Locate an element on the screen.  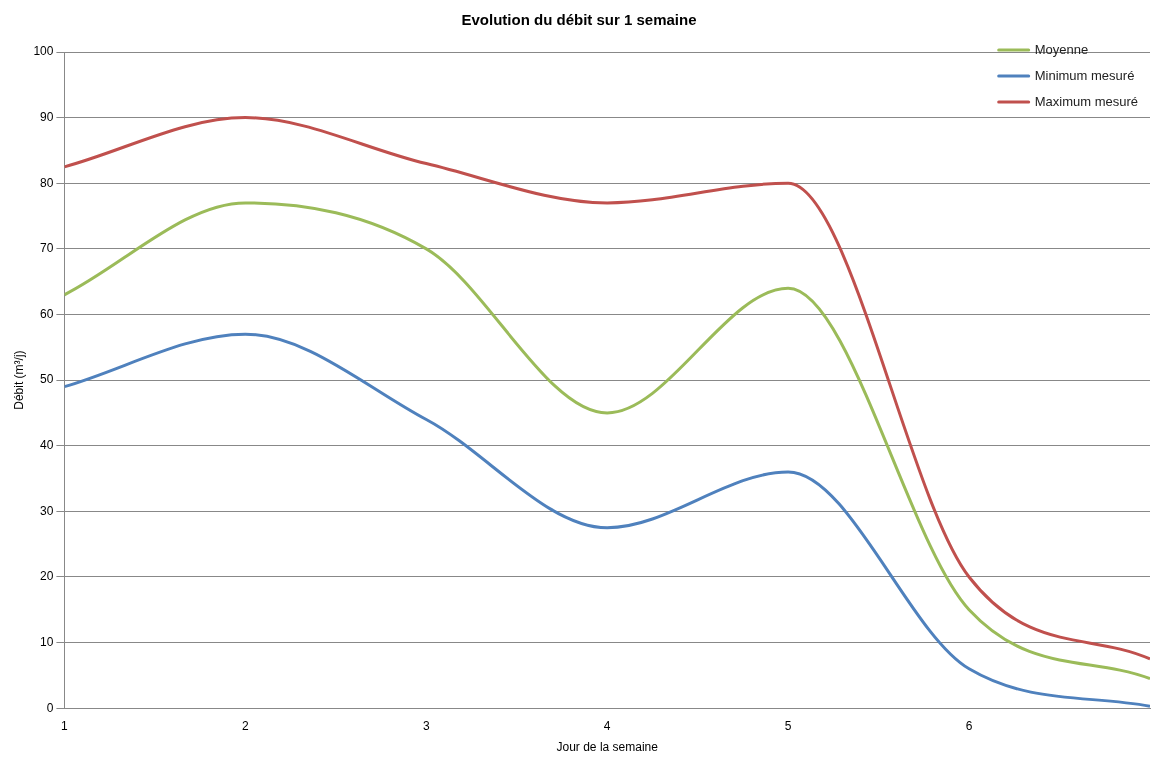
x-tick-label: 5 is located at coordinates (788, 725).